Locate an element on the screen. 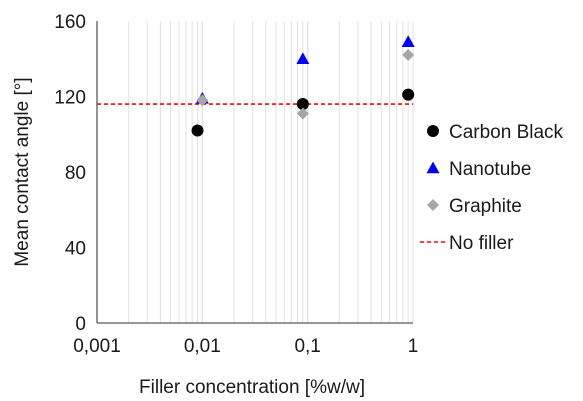  legend-label-graphite: Graphite is located at coordinates (485, 206).